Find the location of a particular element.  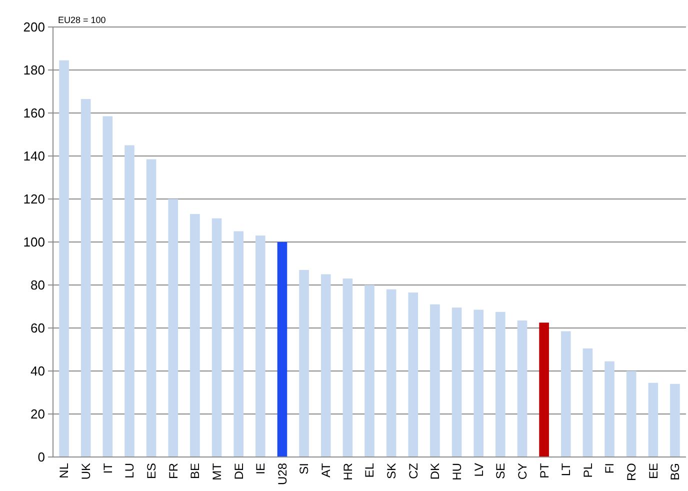

x-tick-label: MT is located at coordinates (217, 471).